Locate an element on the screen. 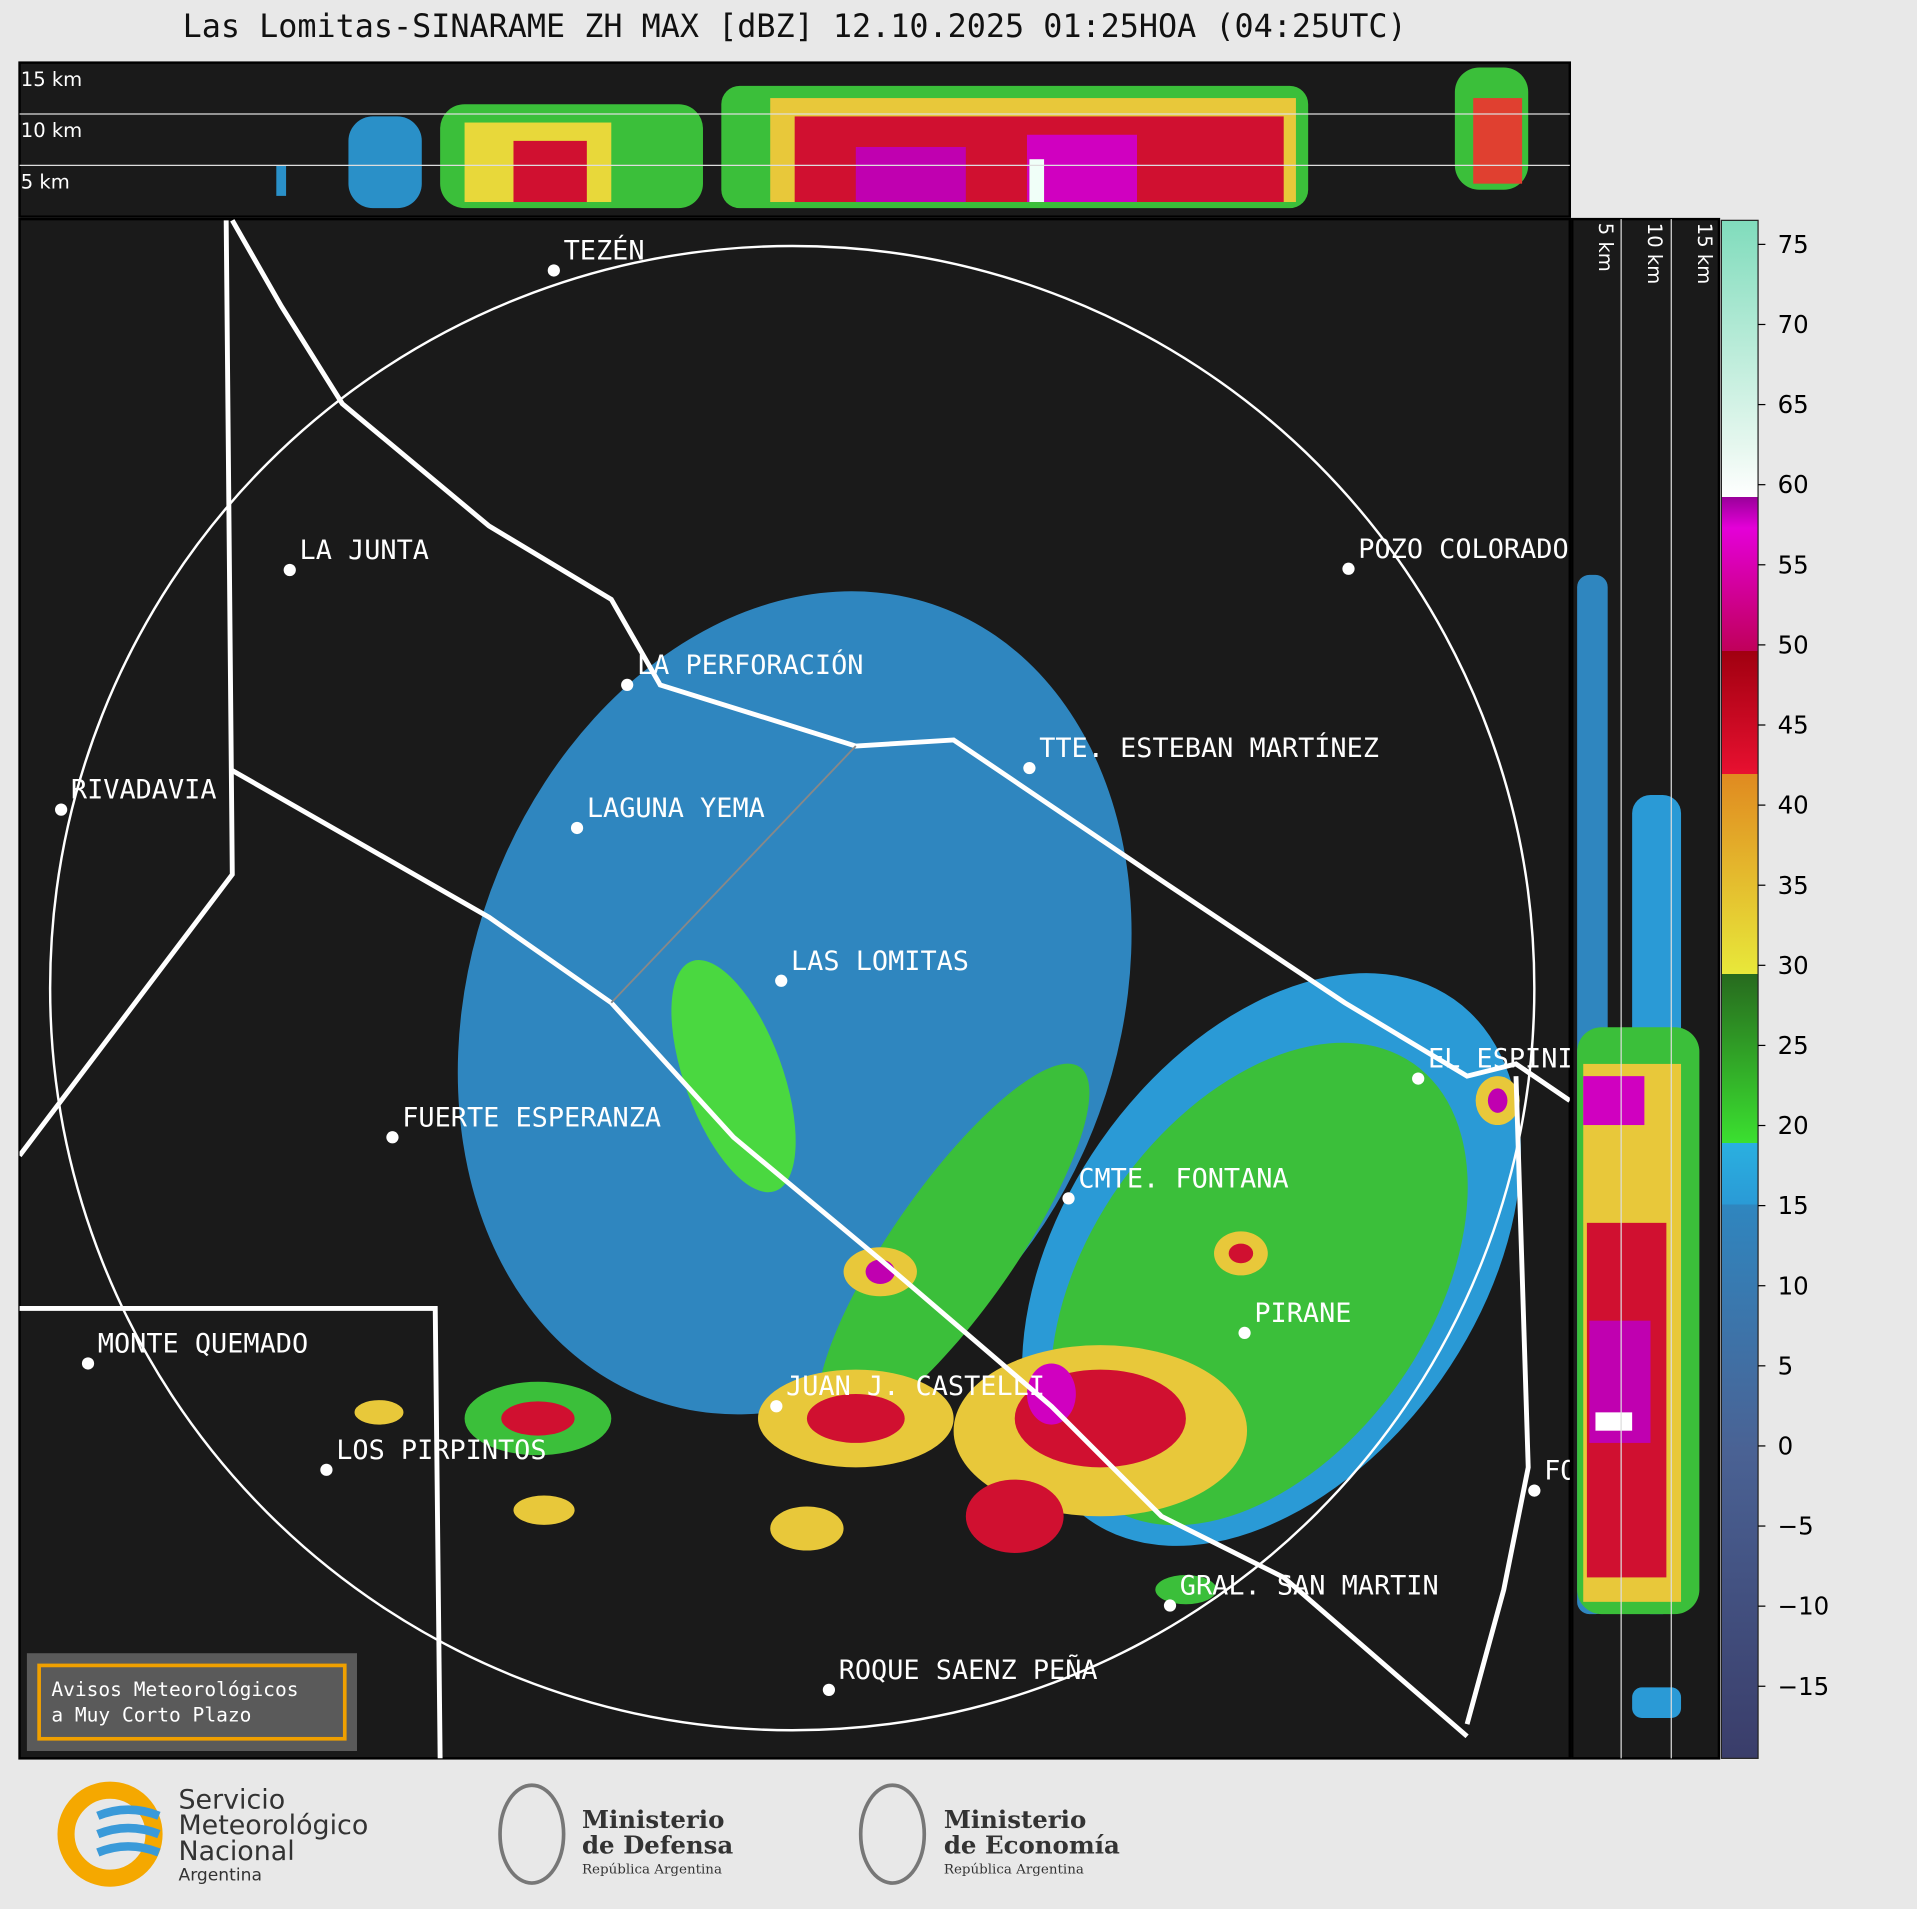 The image size is (1917, 1909). city-label: FORMOSA is located at coordinates (1600, 1471).